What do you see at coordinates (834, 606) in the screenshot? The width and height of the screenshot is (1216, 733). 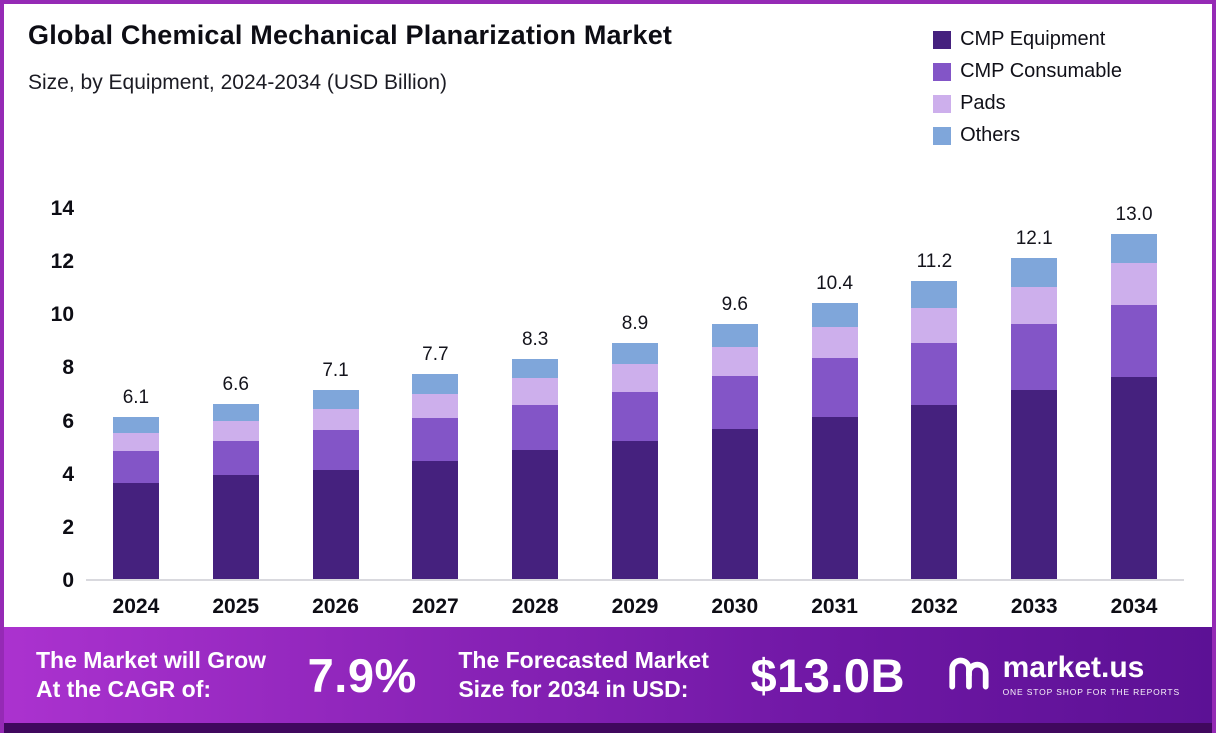 I see `x-axis-label: 2031` at bounding box center [834, 606].